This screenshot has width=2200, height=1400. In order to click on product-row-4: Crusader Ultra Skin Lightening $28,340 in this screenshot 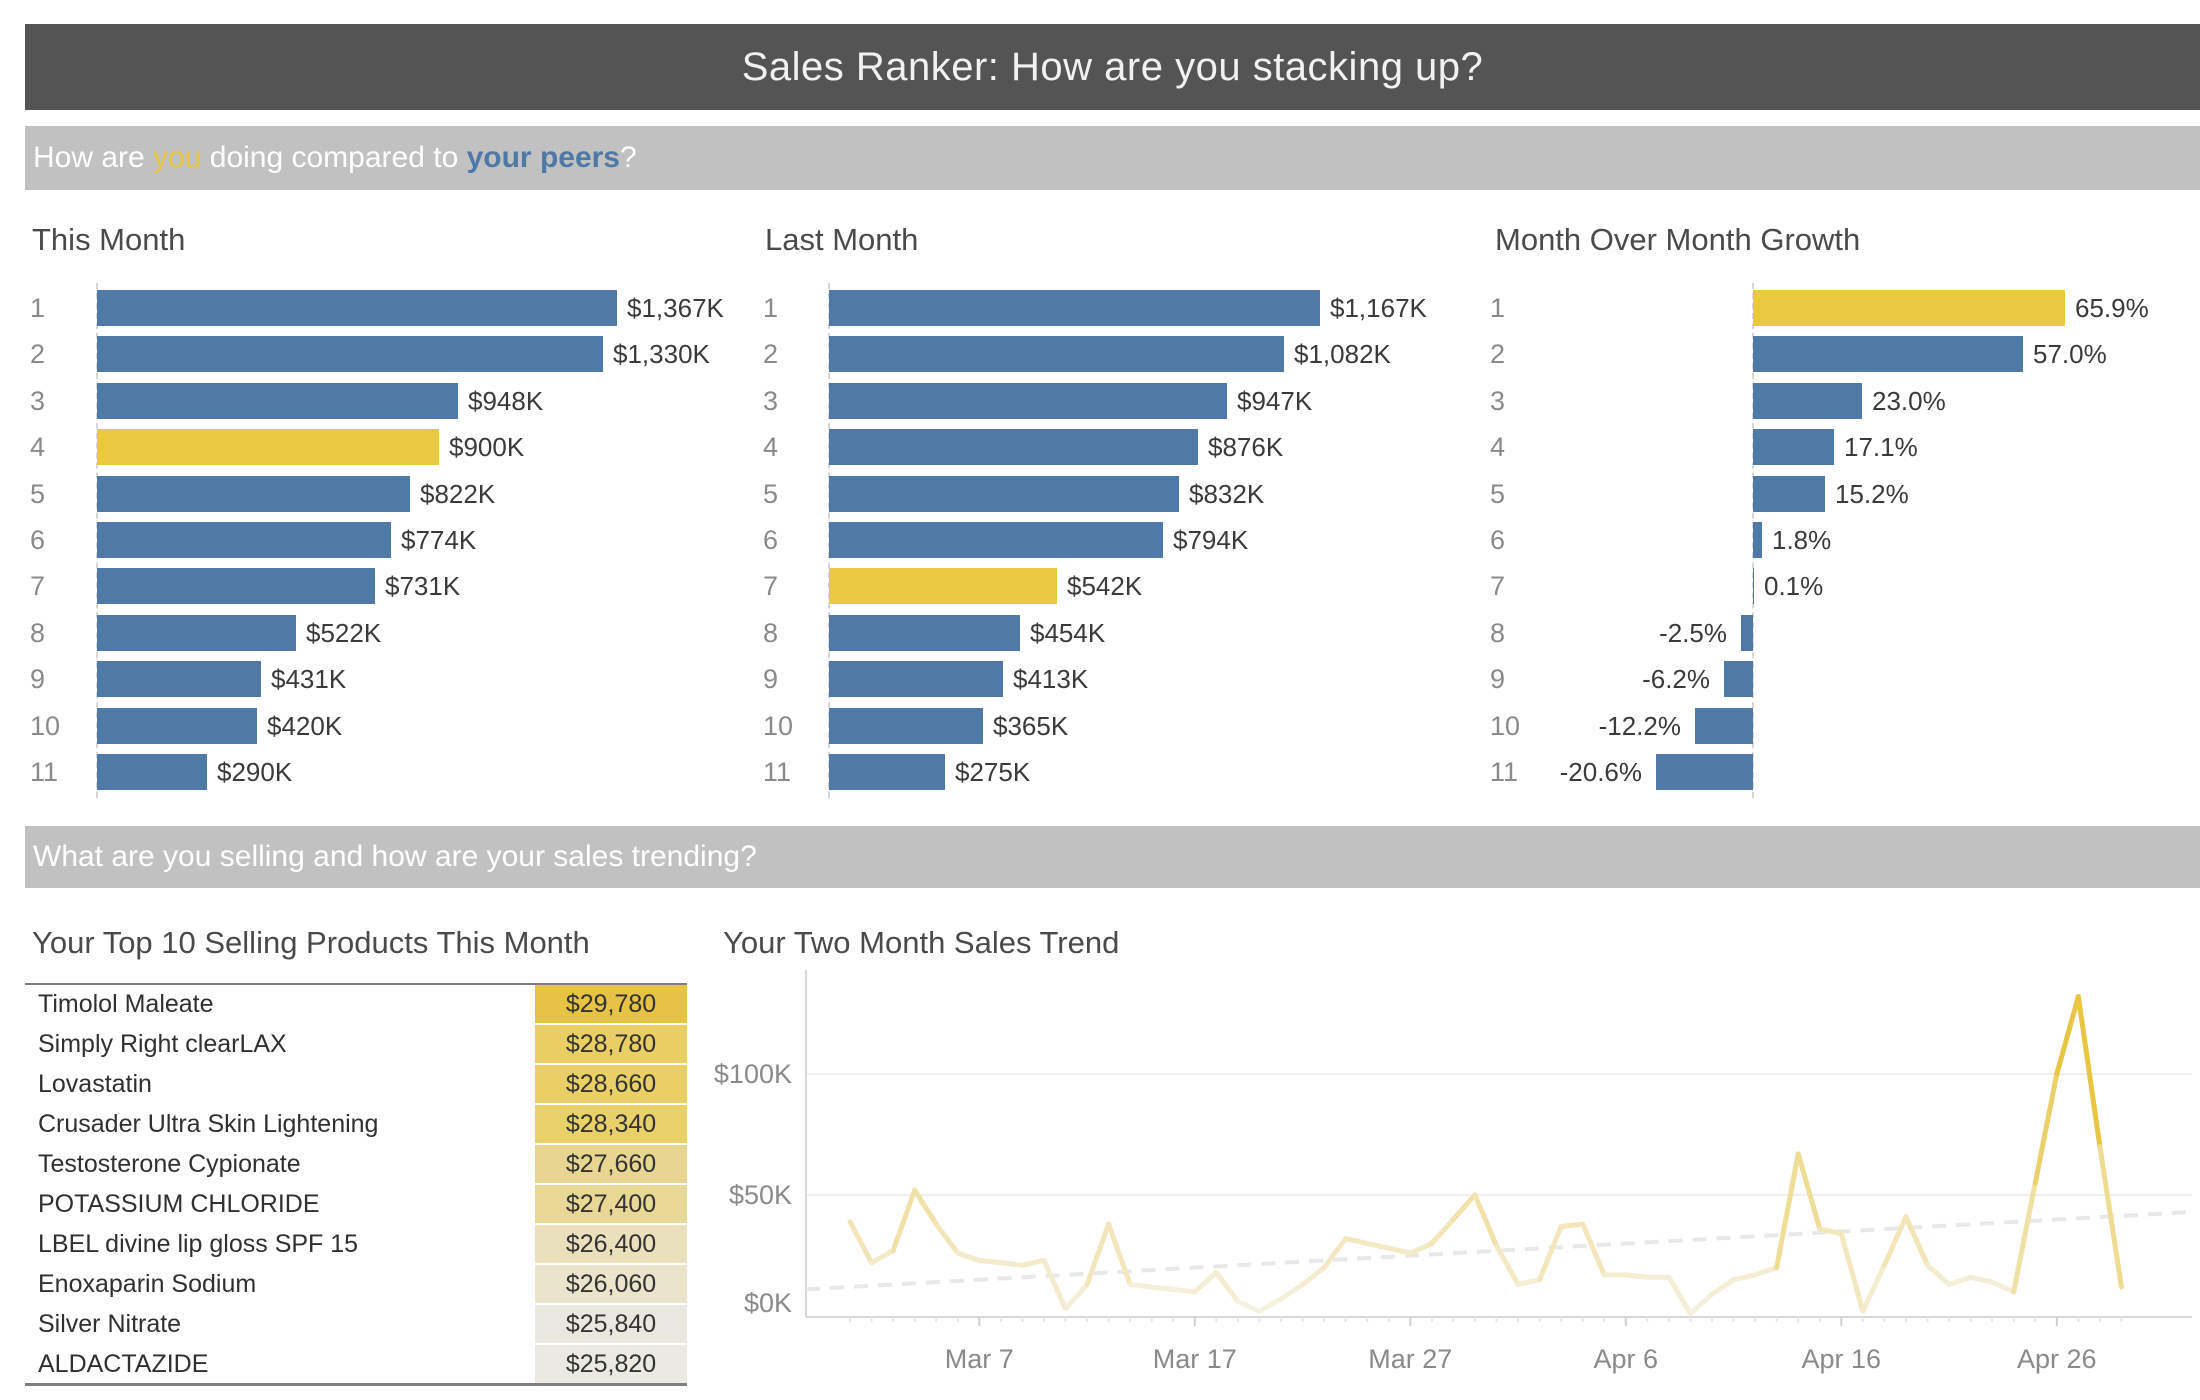, I will do `click(356, 1124)`.